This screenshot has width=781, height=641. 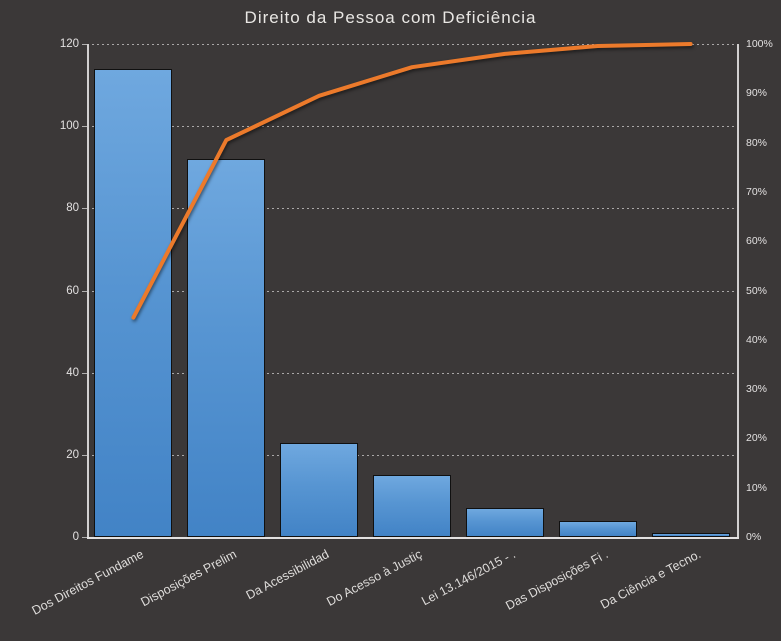 I want to click on right-axis-label: 50%, so click(x=757, y=290).